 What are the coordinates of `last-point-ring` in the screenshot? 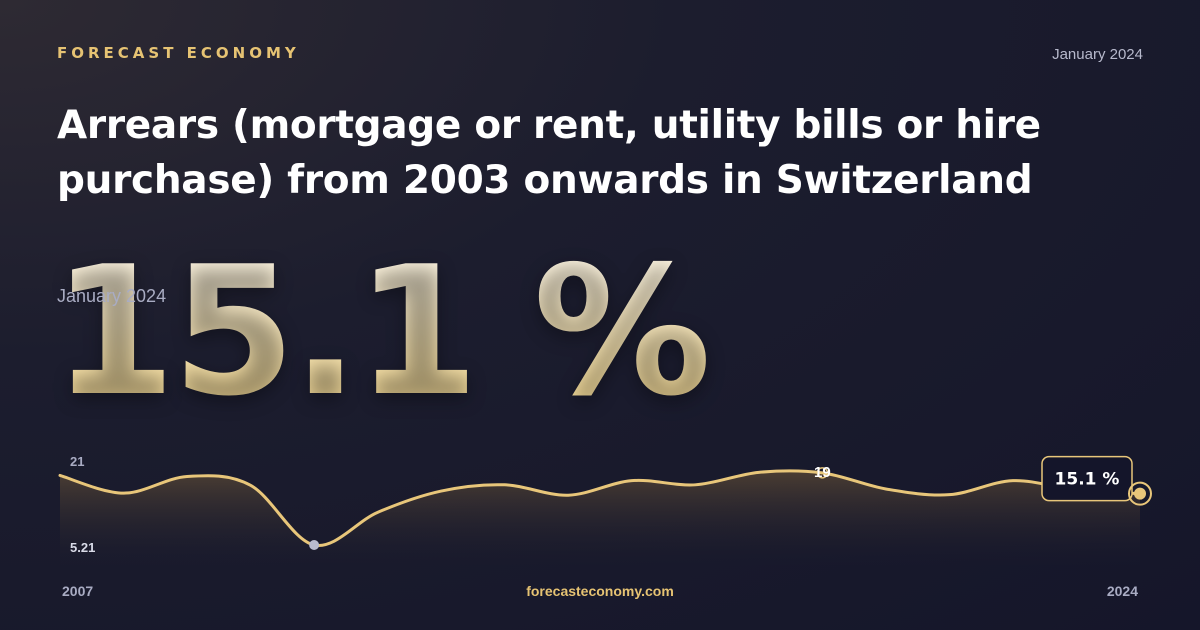 It's located at (1140, 493).